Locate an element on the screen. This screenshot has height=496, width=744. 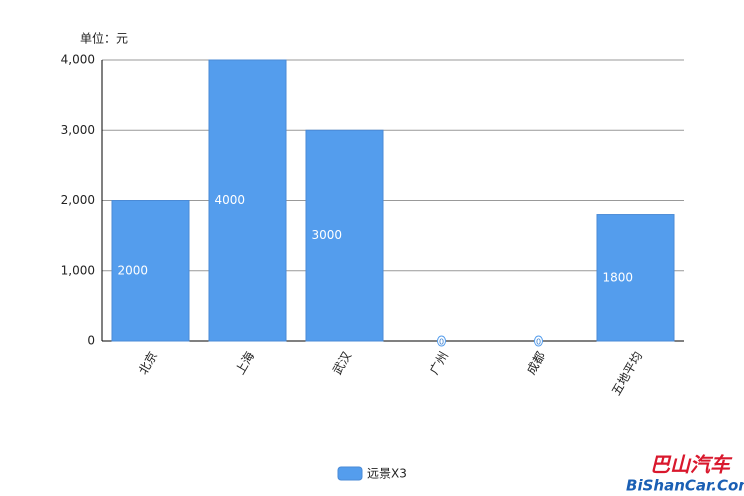
x-tick-label: 上海 is located at coordinates (244, 363).